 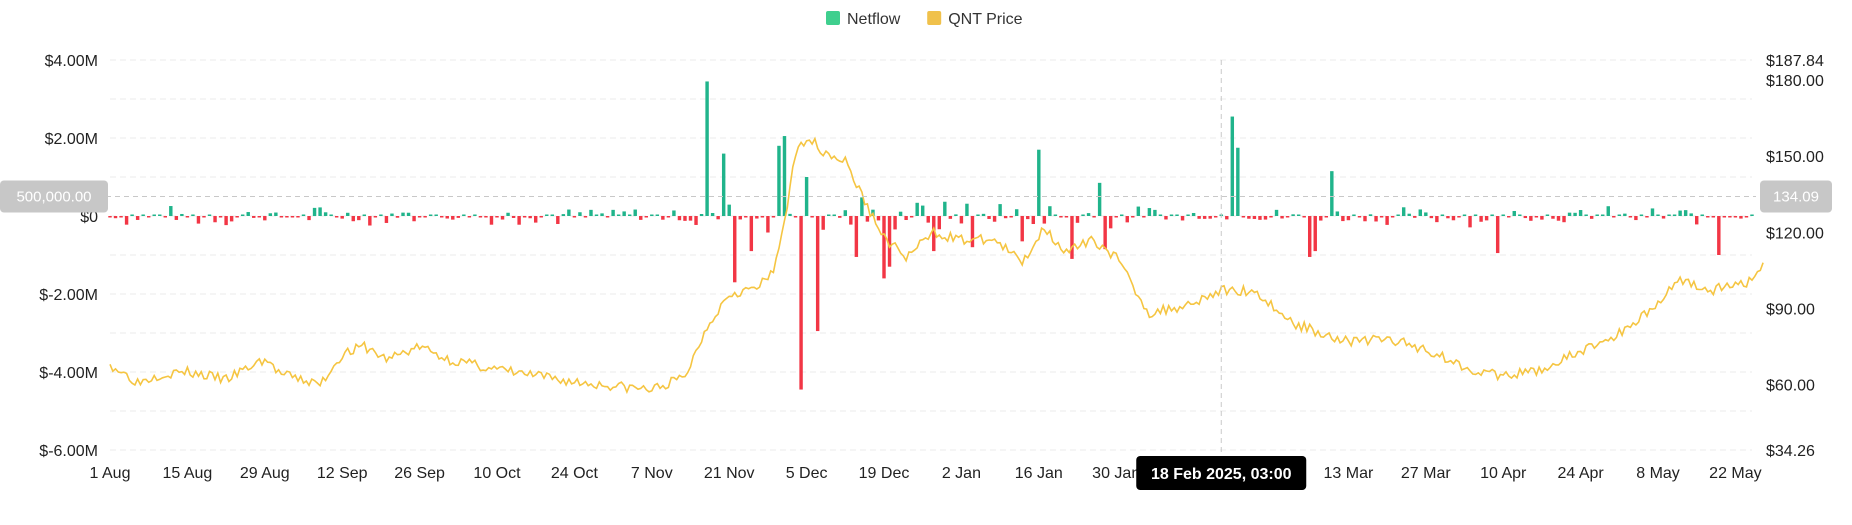 I want to click on legend-swatch, so click(x=833, y=18).